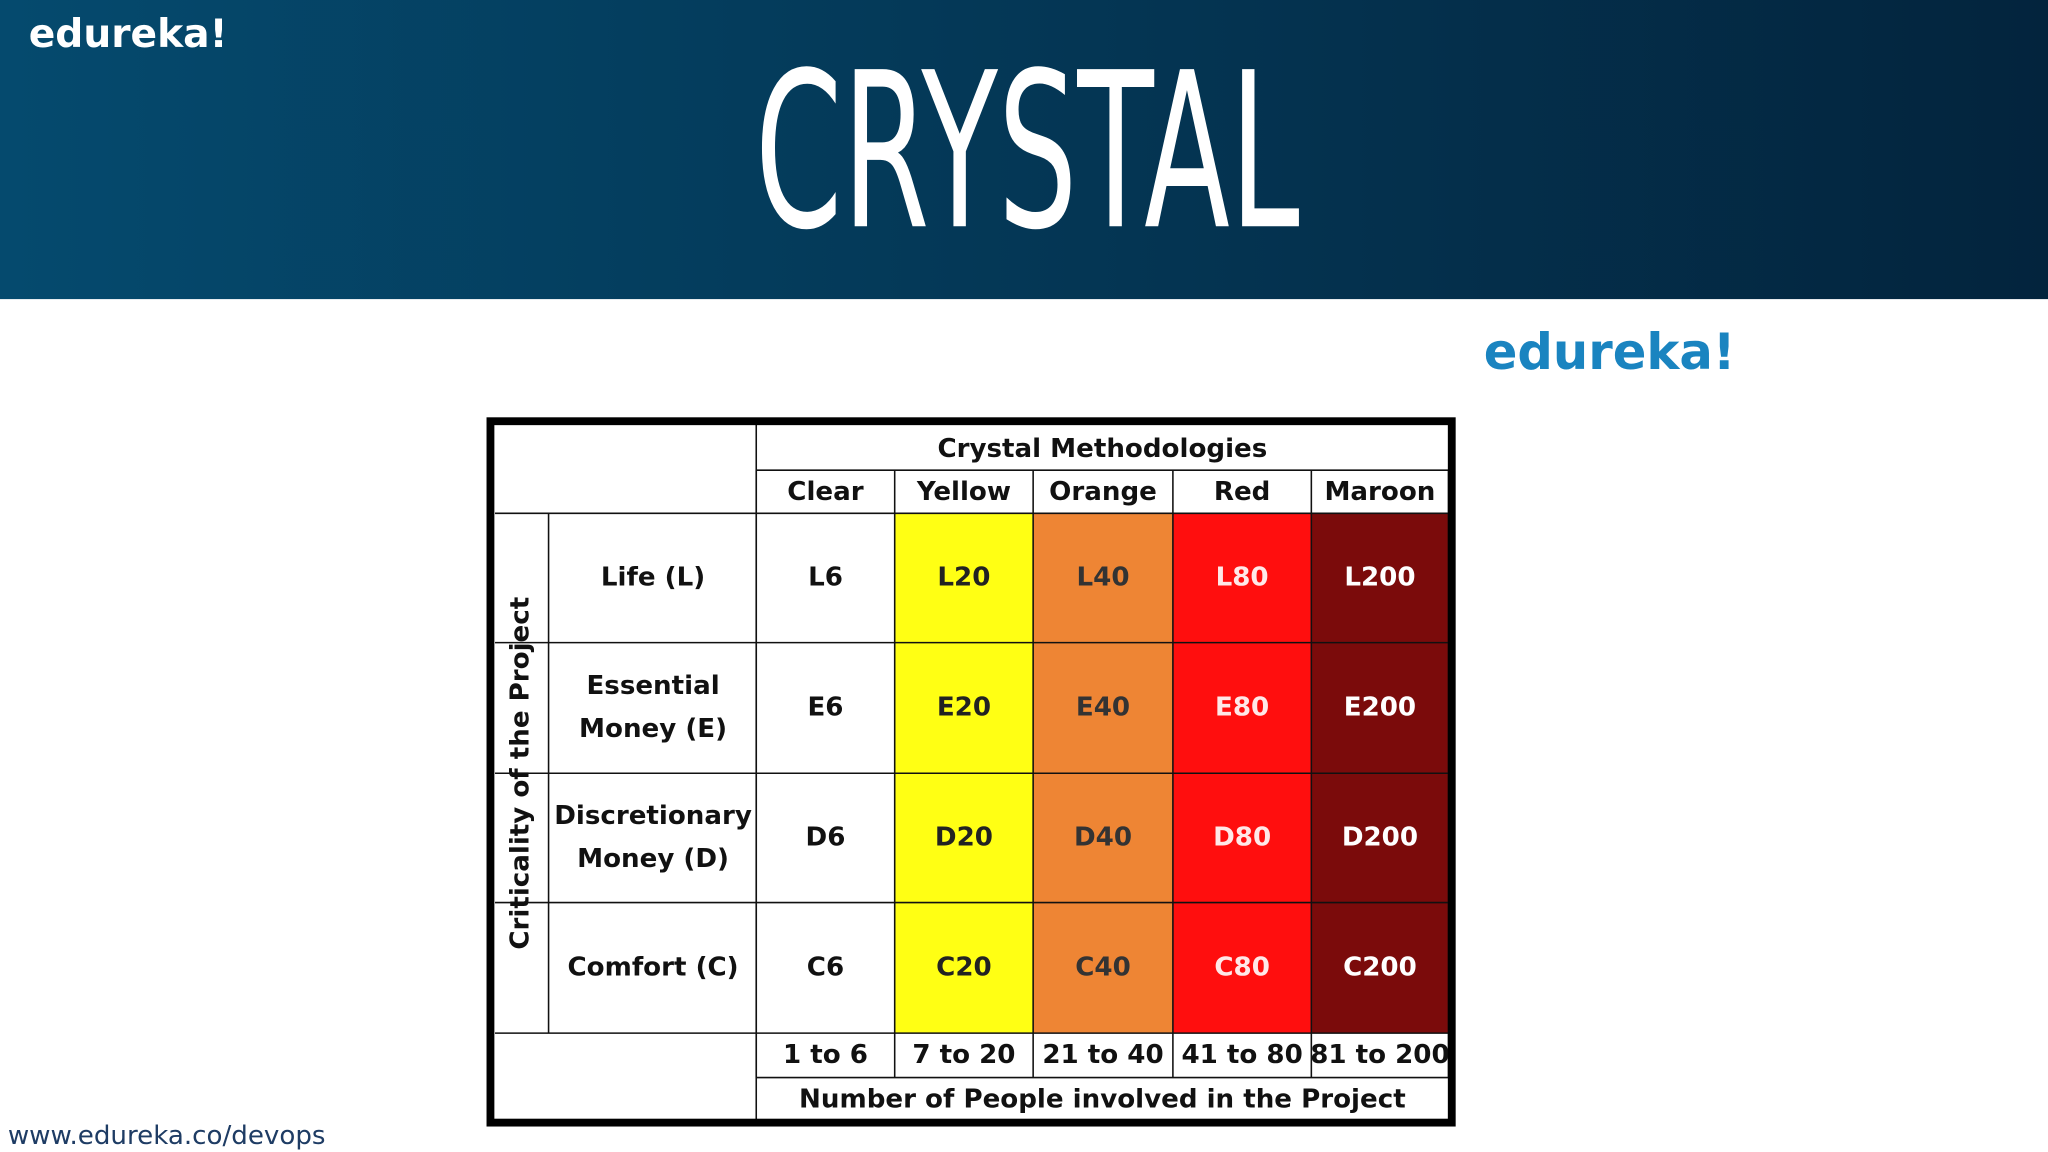 The width and height of the screenshot is (2048, 1152). What do you see at coordinates (1102, 449) in the screenshot?
I see `table-title: Crystal Methodologies` at bounding box center [1102, 449].